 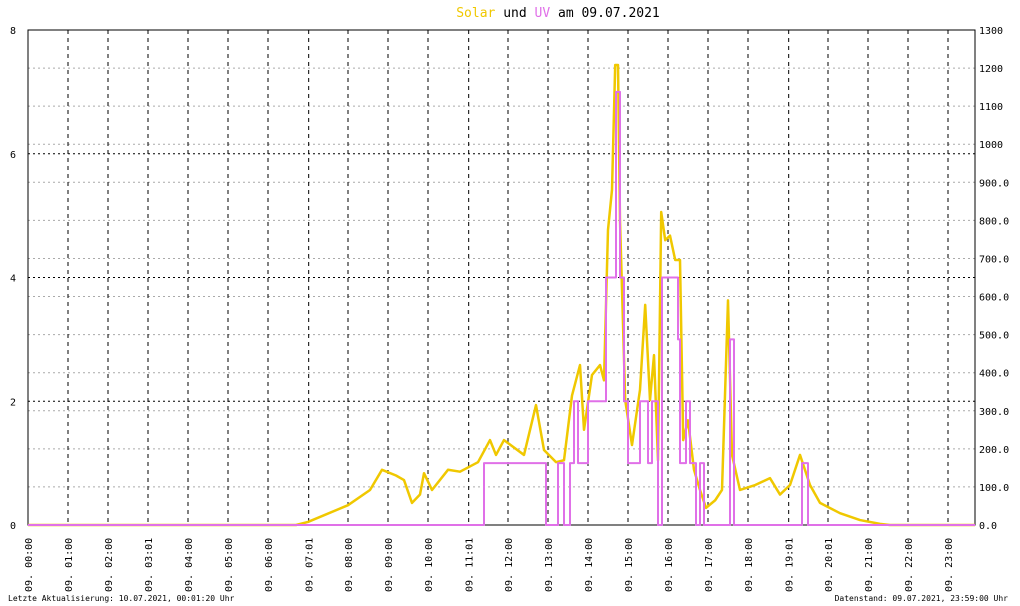 I want to click on chart-title: Solar und UV am 09.07.2021, so click(x=558, y=13).